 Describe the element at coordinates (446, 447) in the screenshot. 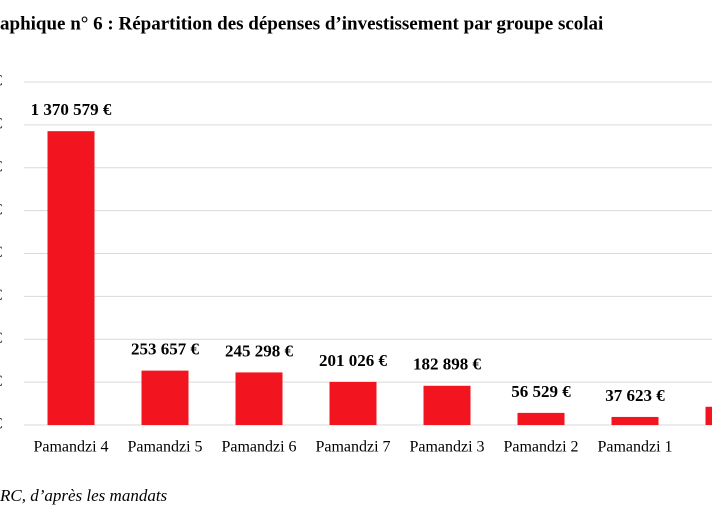

I see `x-tick-label: Pamandzi 3` at that location.